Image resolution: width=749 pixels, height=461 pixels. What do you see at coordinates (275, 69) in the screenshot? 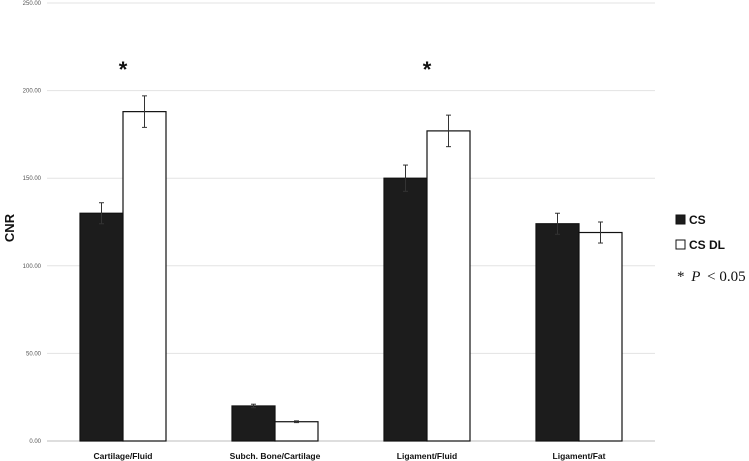
I see `significance-marks: * *` at bounding box center [275, 69].